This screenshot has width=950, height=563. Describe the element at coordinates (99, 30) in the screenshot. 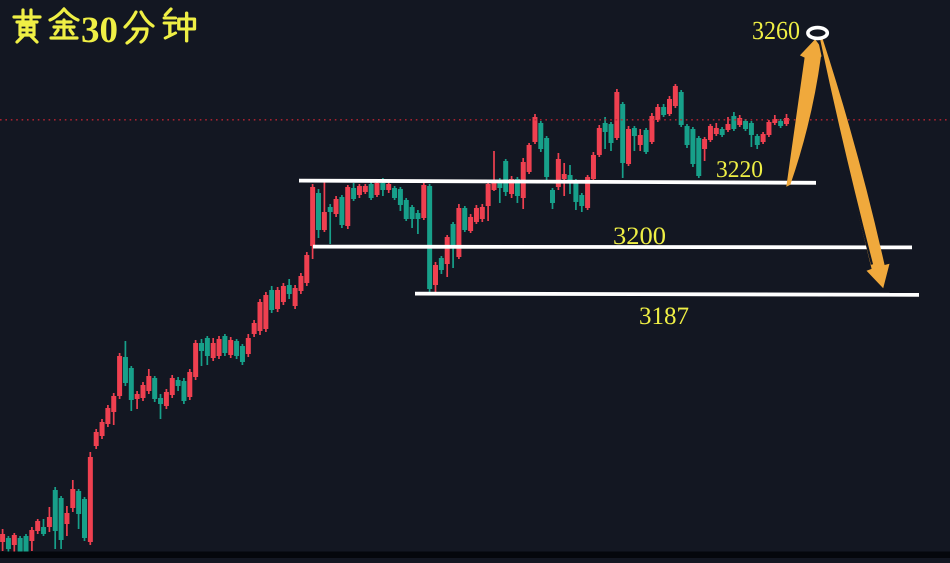

I see `svg-text: 30` at that location.